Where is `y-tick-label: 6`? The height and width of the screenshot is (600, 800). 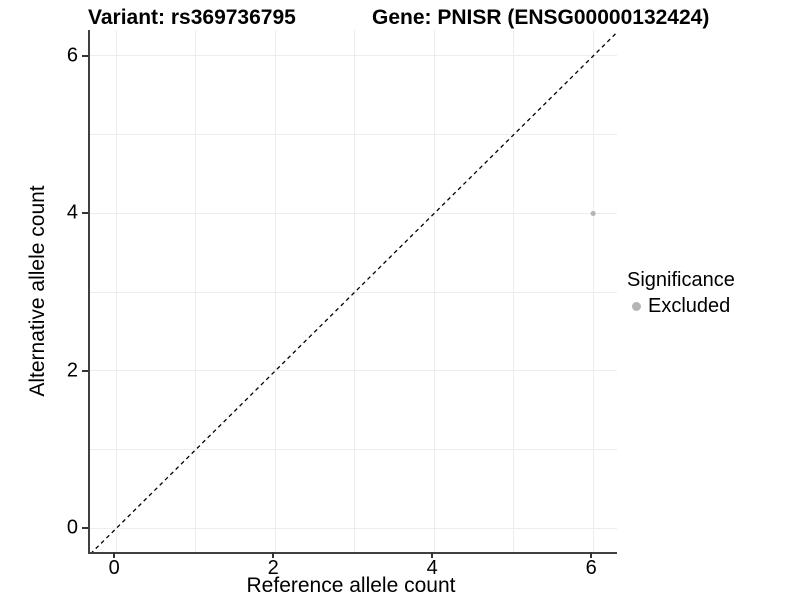
y-tick-label: 6 is located at coordinates (72, 55).